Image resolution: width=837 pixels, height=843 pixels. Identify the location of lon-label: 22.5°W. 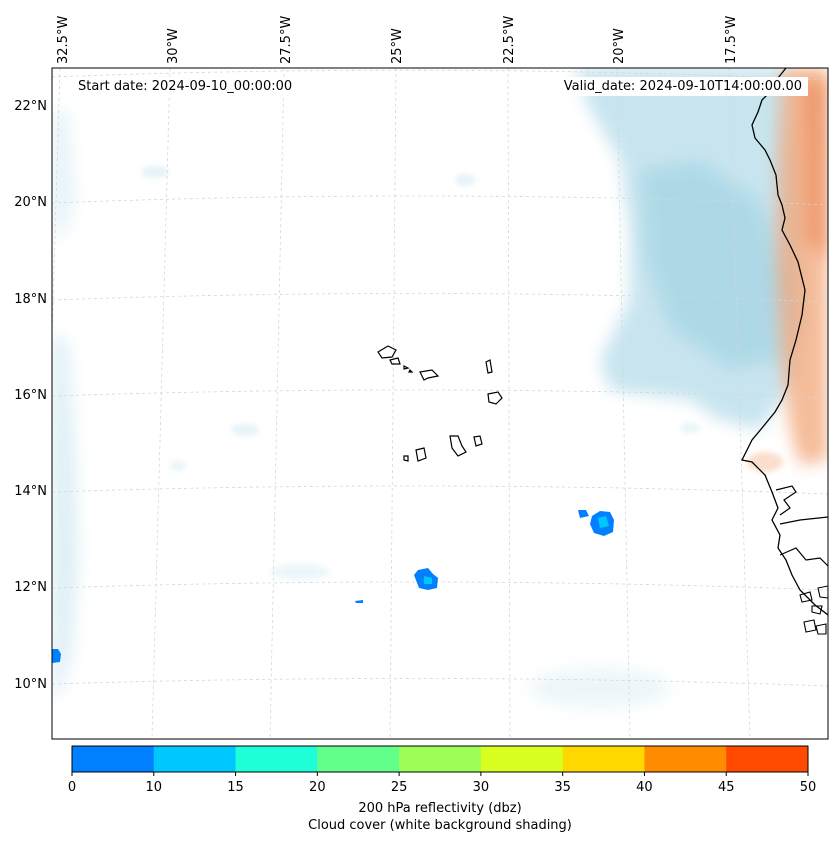
(509, 40).